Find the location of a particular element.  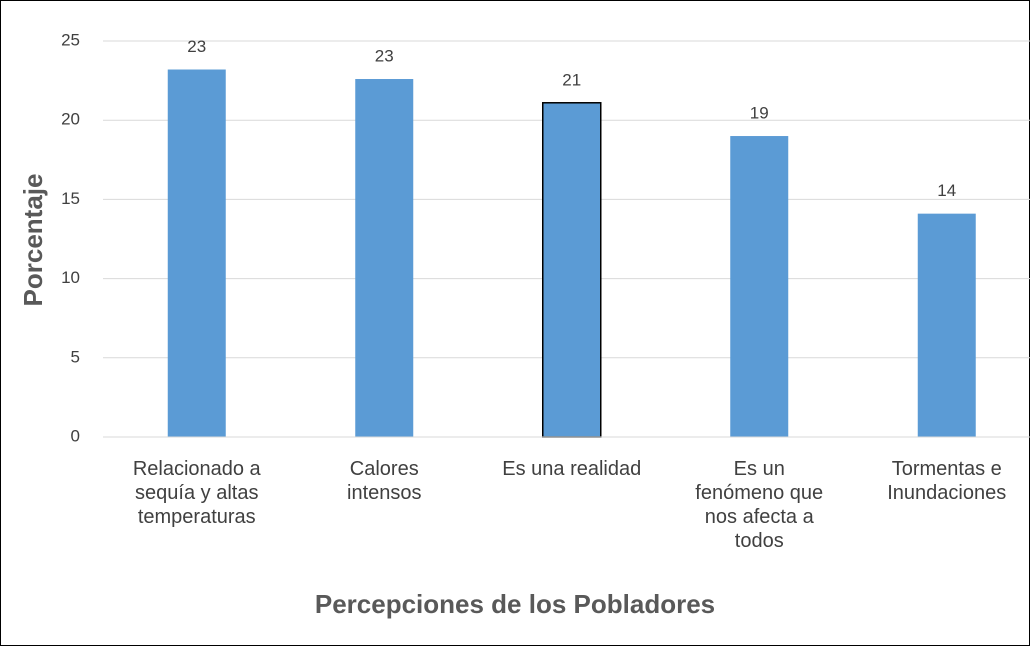

value-label: 21 is located at coordinates (571, 79).